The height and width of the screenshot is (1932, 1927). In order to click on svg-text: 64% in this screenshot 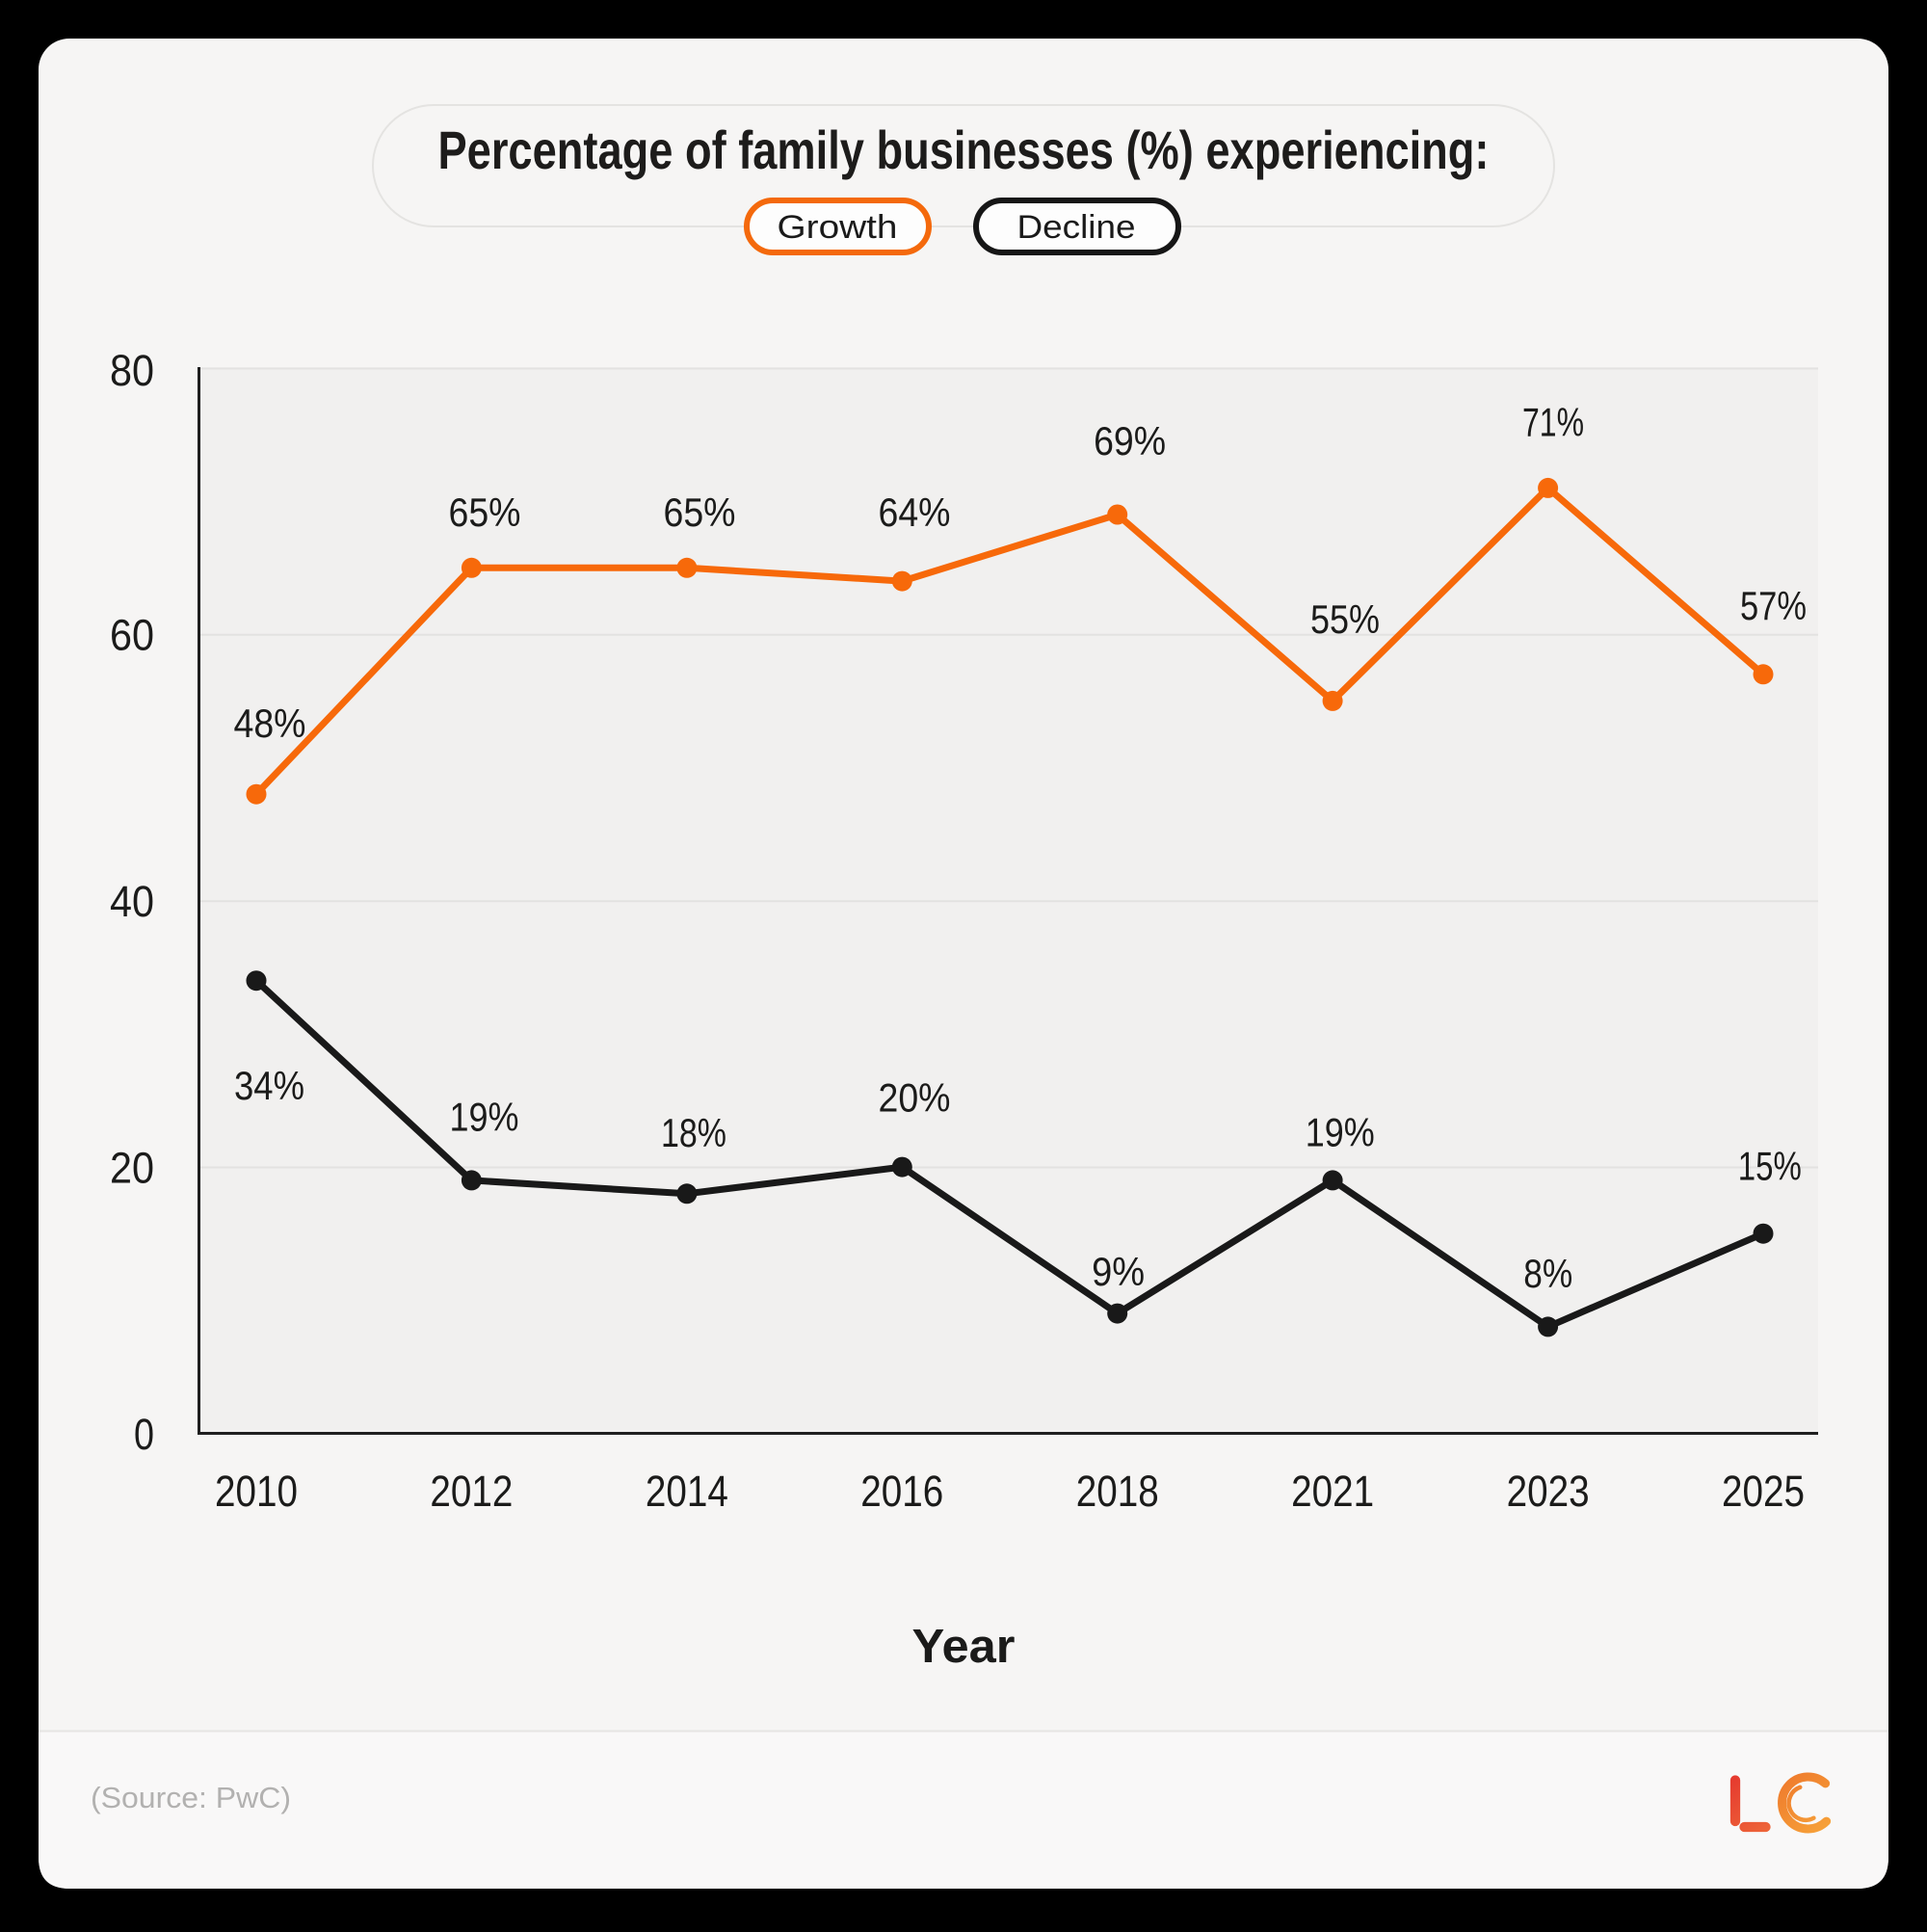, I will do `click(915, 512)`.